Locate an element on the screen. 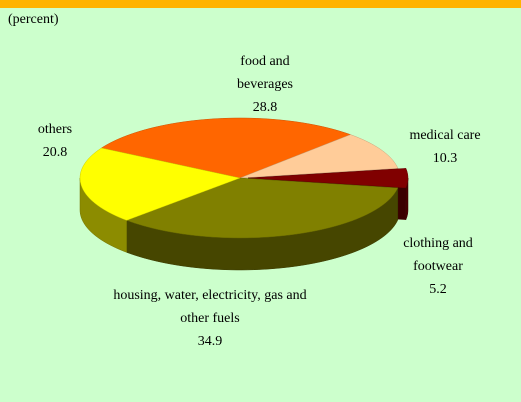 Image resolution: width=521 pixels, height=402 pixels. category-name: medical care is located at coordinates (445, 135).